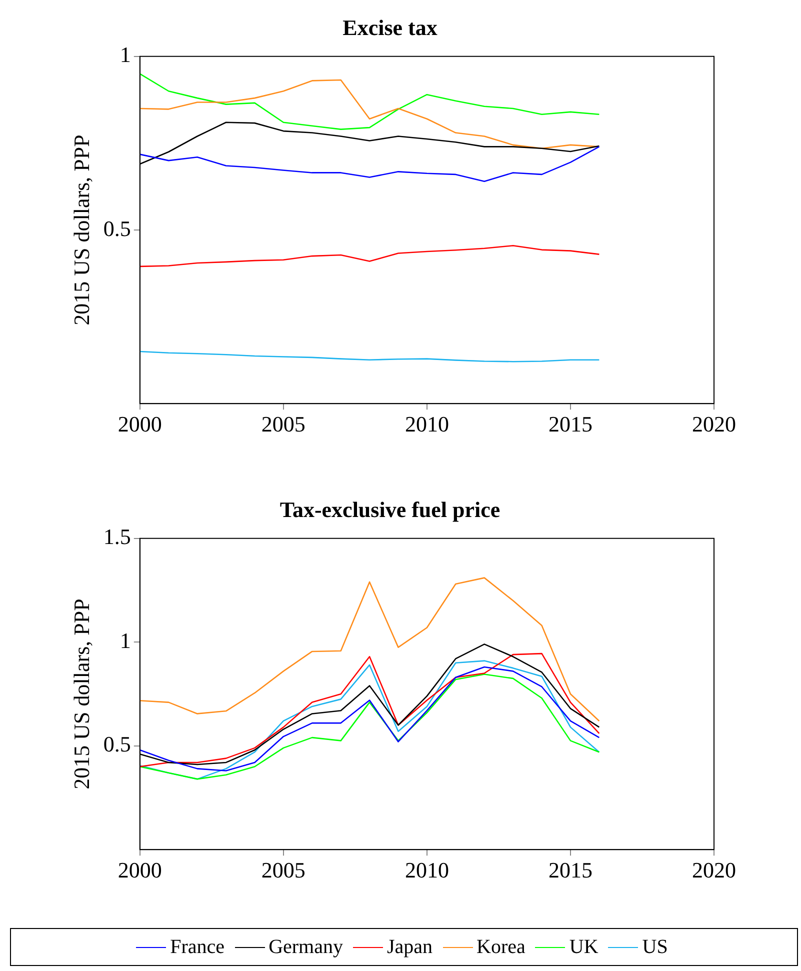 The image size is (801, 971). Describe the element at coordinates (197, 947) in the screenshot. I see `legend-label: France` at that location.